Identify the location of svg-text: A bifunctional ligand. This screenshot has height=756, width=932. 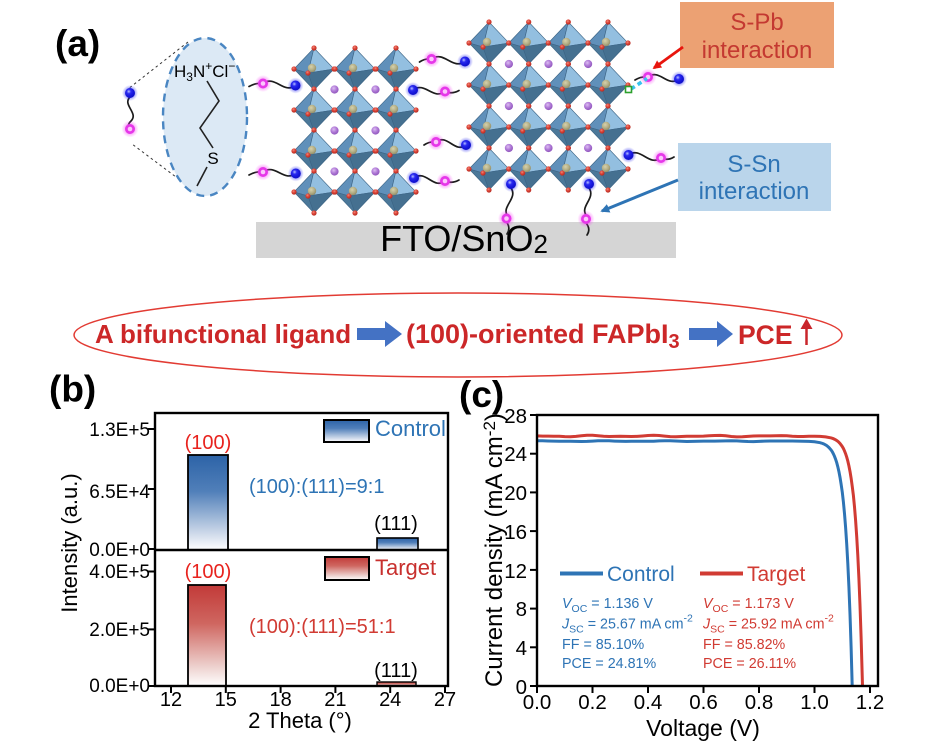
(223, 334).